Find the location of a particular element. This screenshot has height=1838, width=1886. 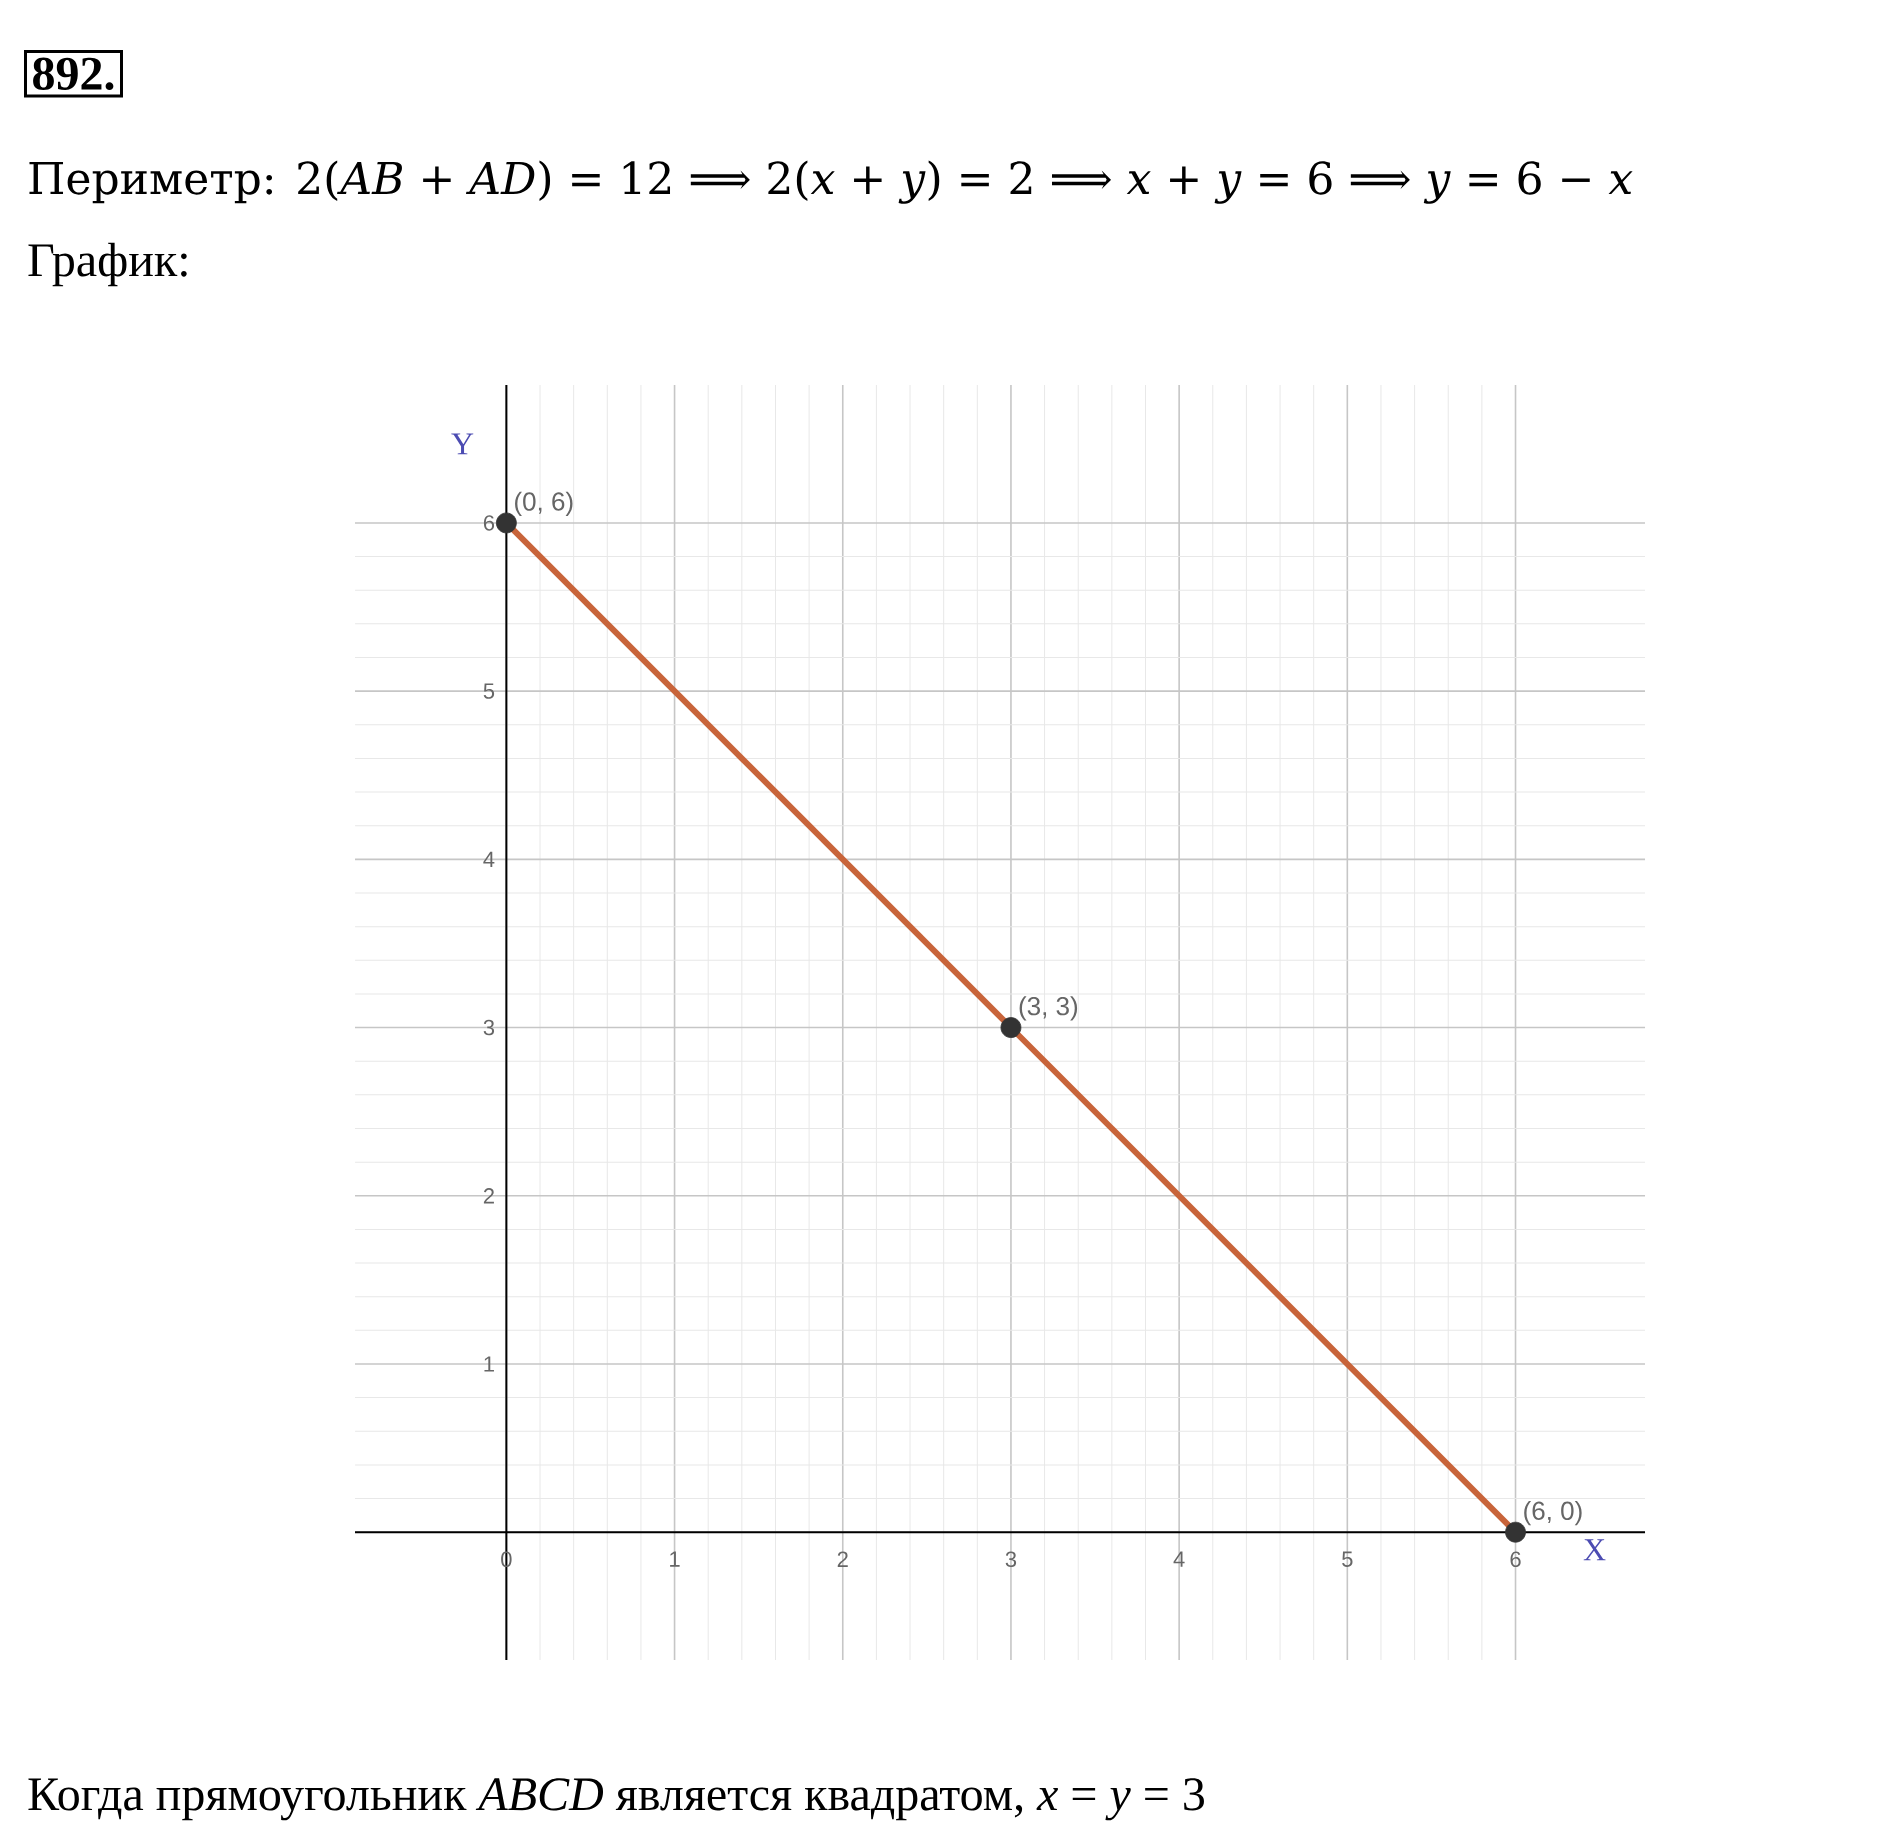

y-tick-label: 5 is located at coordinates (489, 691).